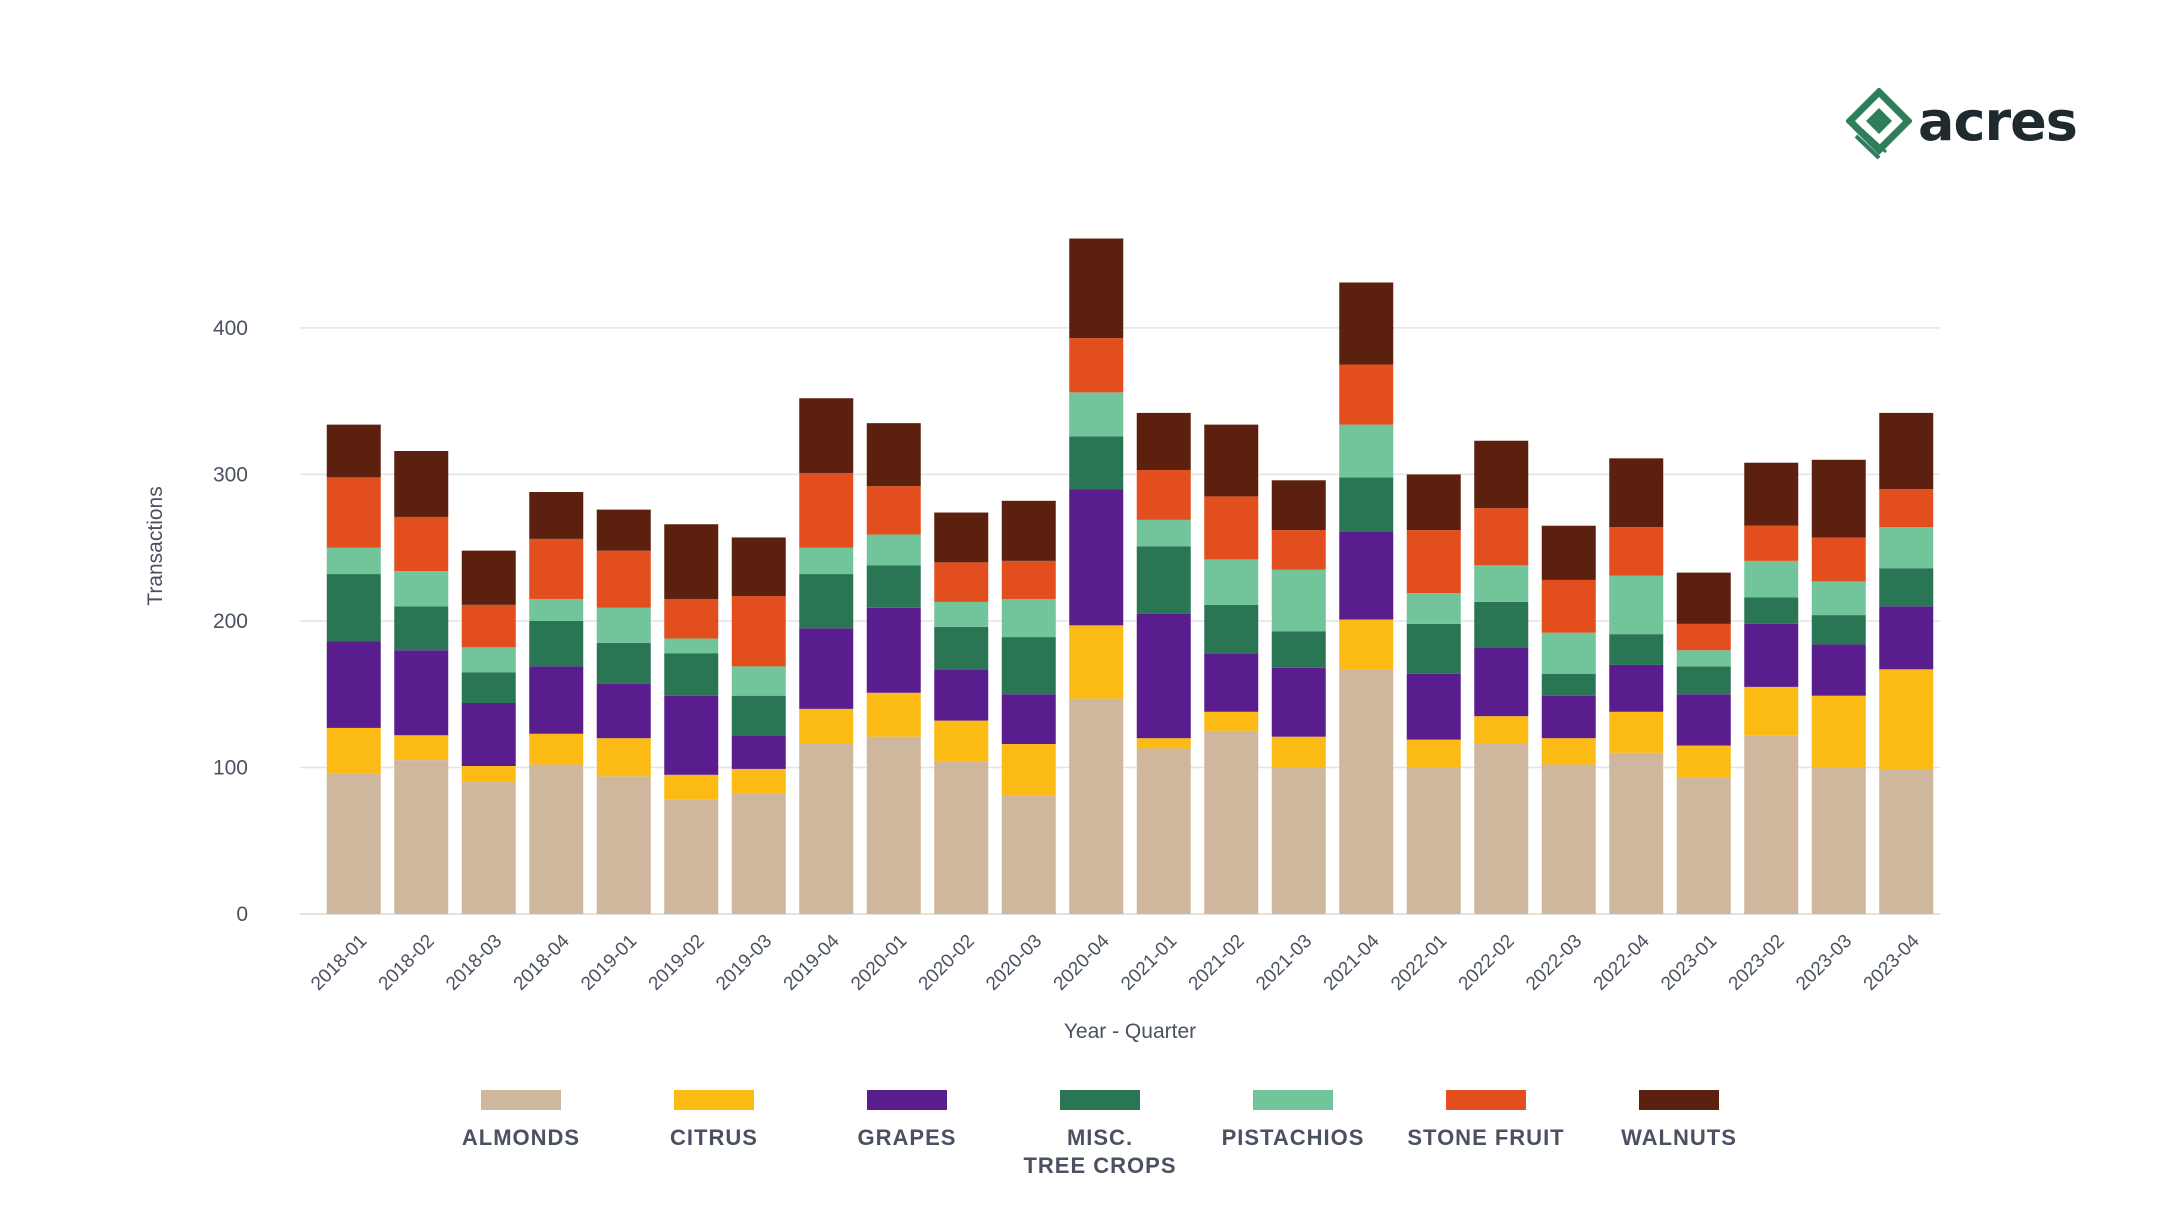  What do you see at coordinates (1757, 963) in the screenshot?
I see `x-tick-label: 2023-02` at bounding box center [1757, 963].